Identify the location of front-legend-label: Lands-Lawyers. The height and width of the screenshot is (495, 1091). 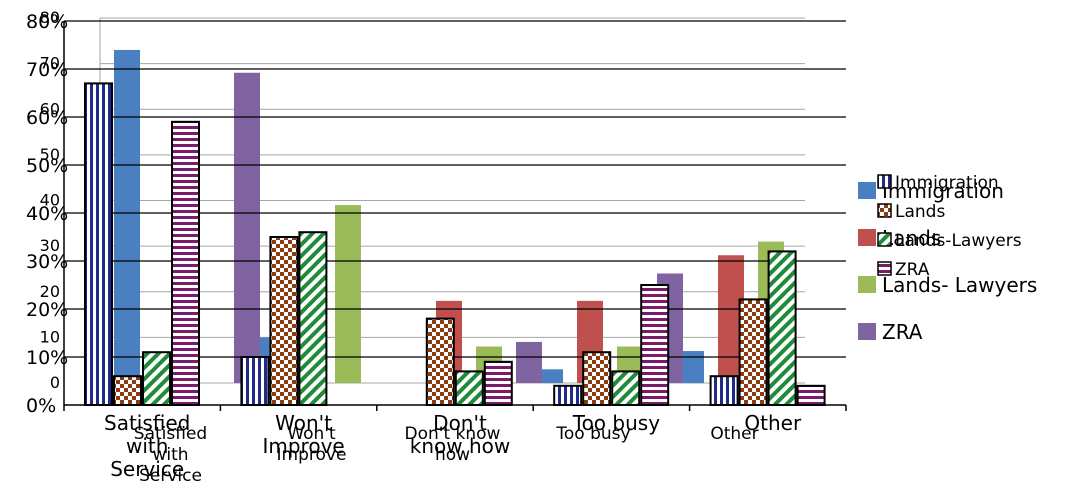
(958, 241).